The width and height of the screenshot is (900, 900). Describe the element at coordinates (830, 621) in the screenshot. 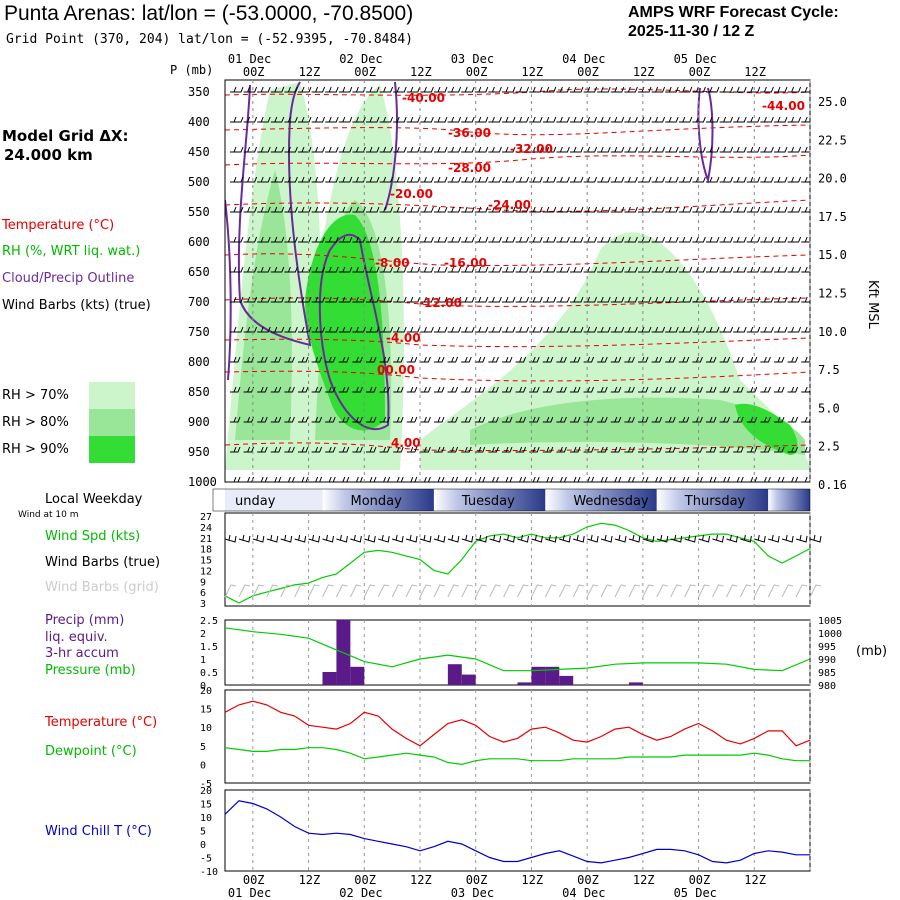

I see `pressure-tick-label: 1005` at that location.